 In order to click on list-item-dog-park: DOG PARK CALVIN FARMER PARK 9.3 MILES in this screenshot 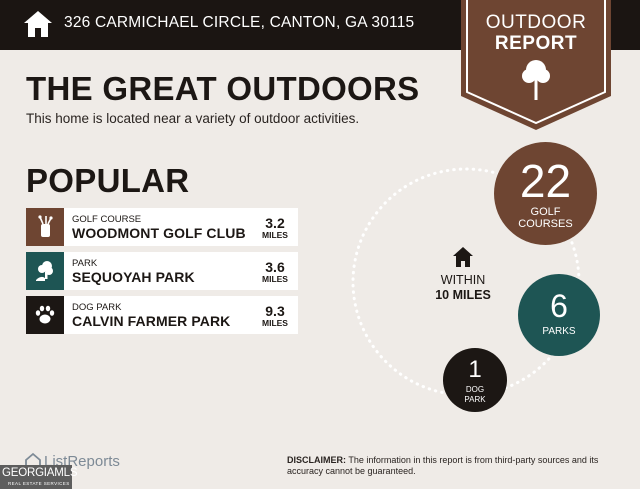, I will do `click(162, 315)`.